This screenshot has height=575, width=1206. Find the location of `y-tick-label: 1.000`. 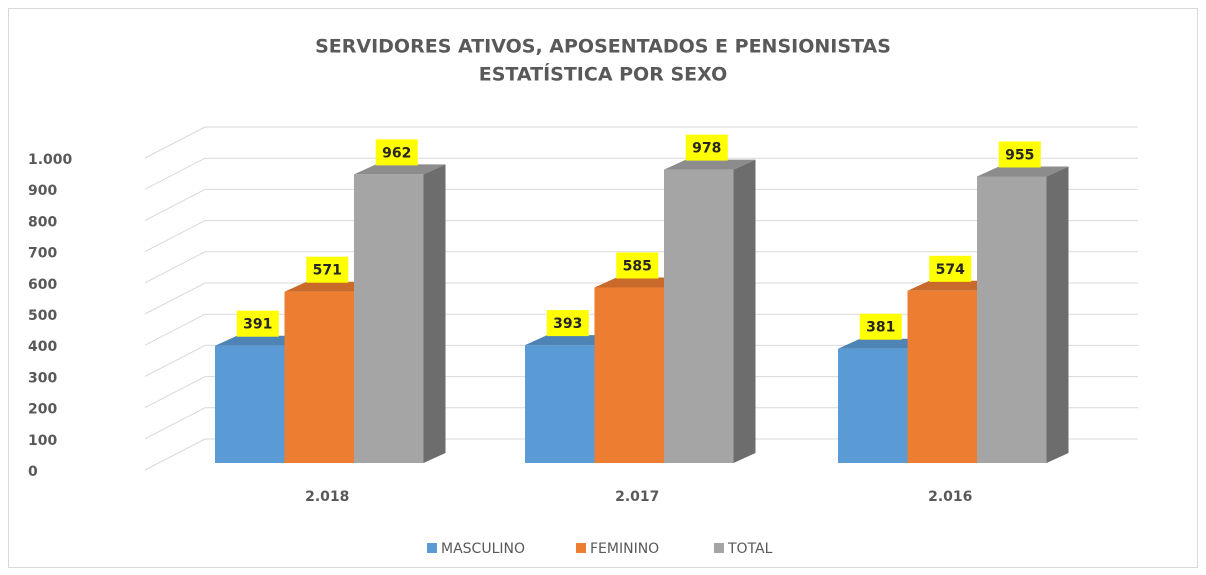

y-tick-label: 1.000 is located at coordinates (50, 160).